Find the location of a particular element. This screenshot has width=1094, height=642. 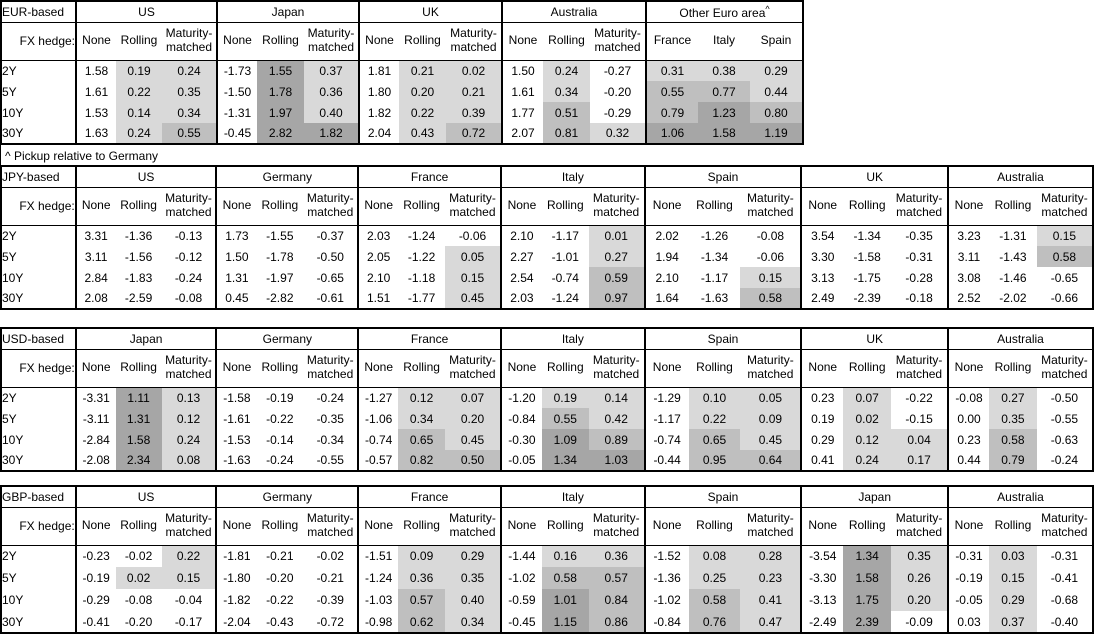

value-cell: 0.41 is located at coordinates (771, 600).